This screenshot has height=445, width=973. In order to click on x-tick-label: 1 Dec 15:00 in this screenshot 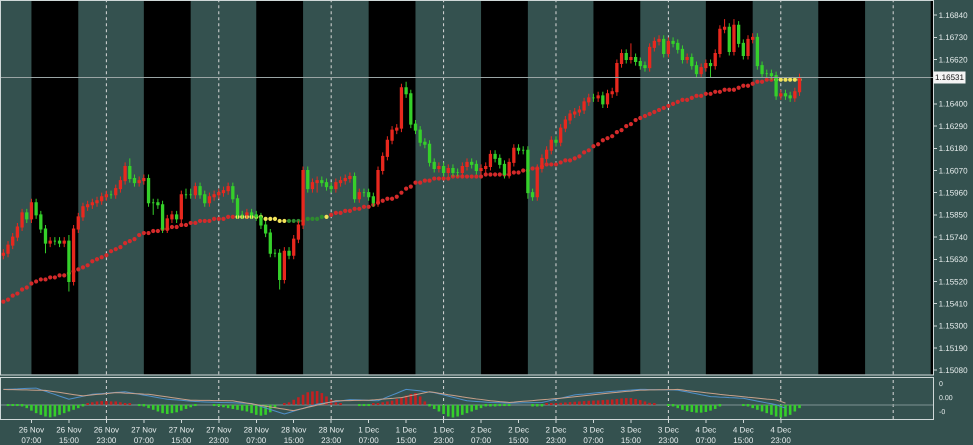, I will do `click(406, 435)`.